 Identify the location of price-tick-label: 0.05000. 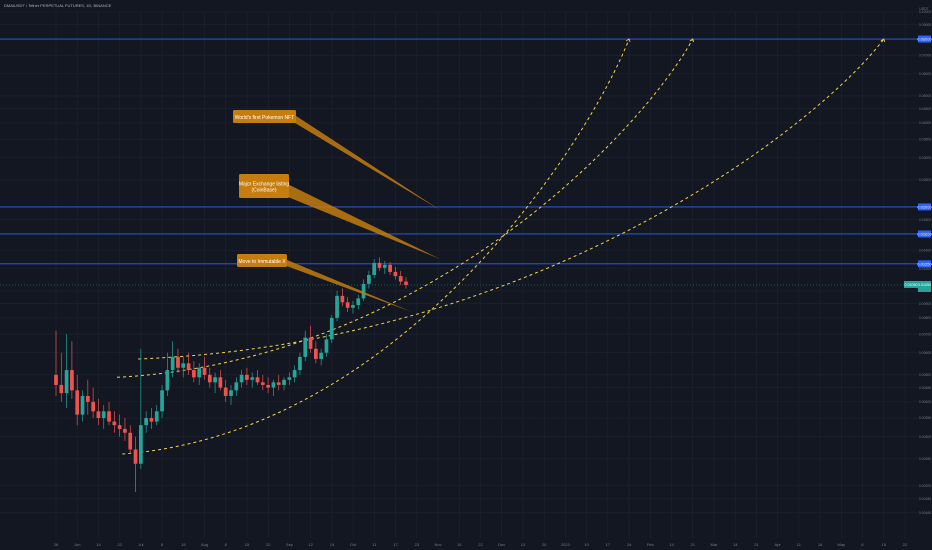
(925, 96).